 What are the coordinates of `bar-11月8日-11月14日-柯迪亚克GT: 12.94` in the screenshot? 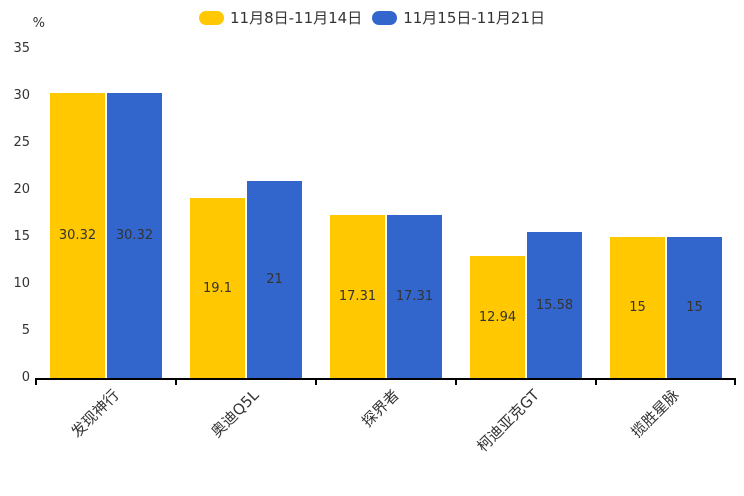 It's located at (497, 317).